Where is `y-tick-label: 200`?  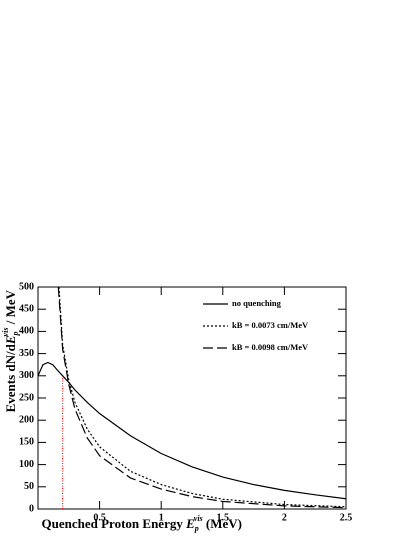
y-tick-label: 200 is located at coordinates (26, 419).